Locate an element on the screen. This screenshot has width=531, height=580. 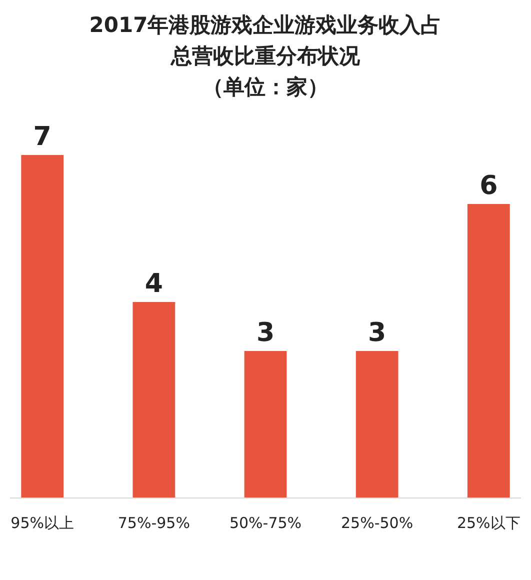
data-label: 6 is located at coordinates (489, 186).